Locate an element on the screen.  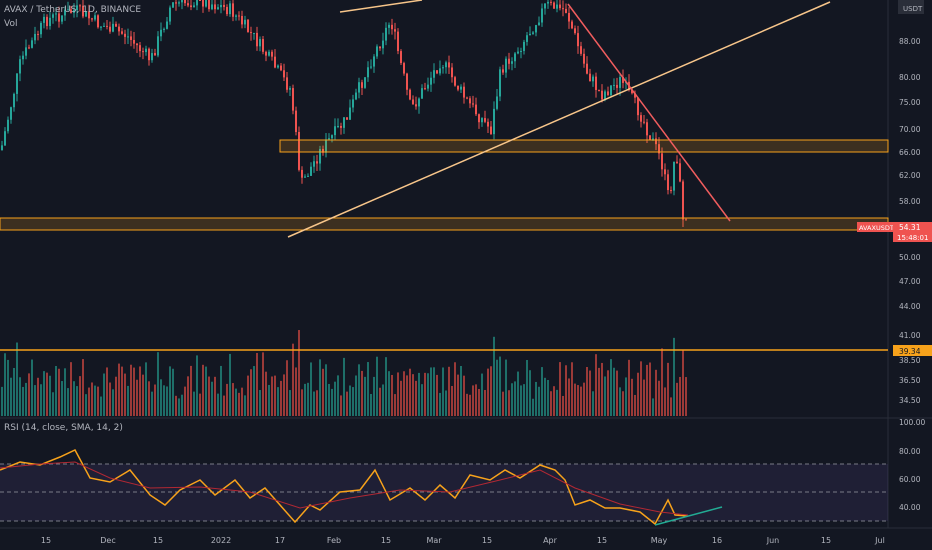
currency-badge is located at coordinates (911, 7).